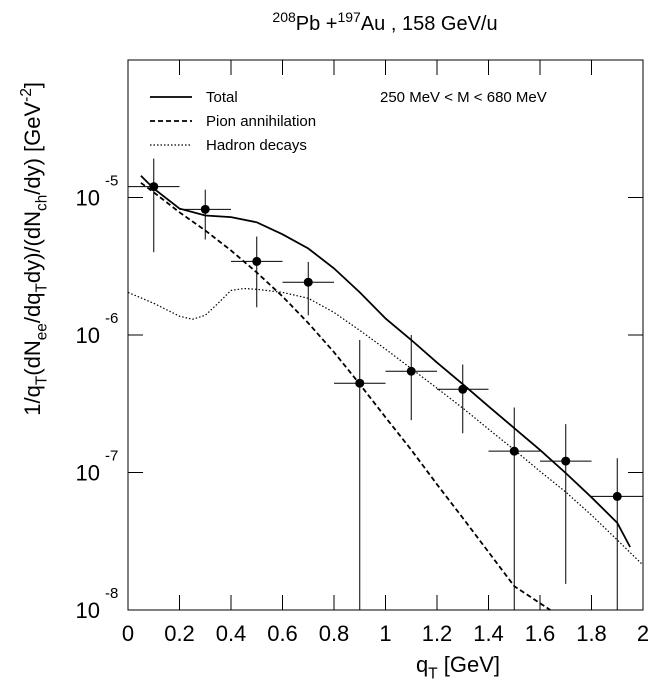  I want to click on x-tick-label: 0.2, so click(179, 633).